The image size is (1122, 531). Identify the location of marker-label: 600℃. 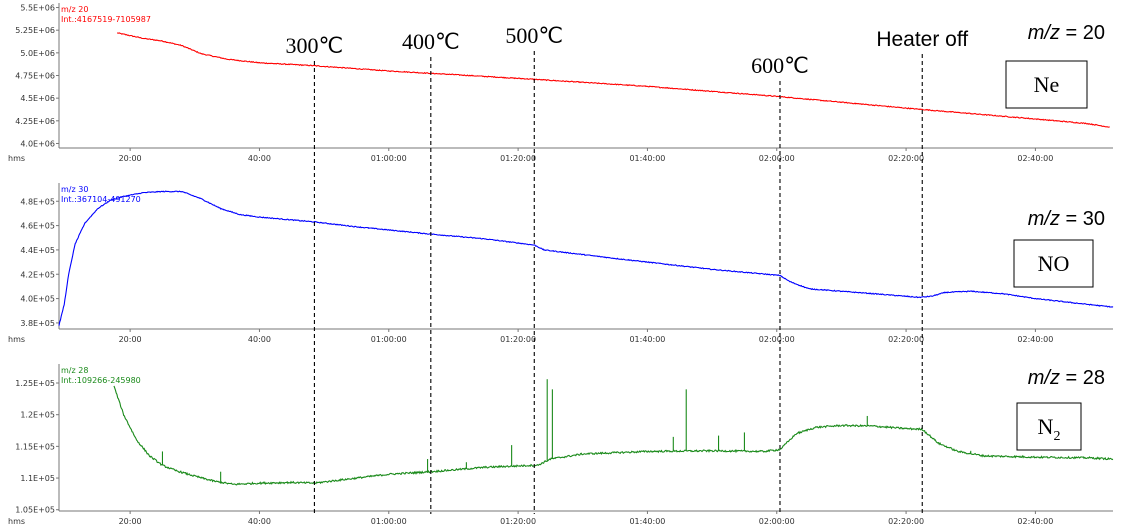
(780, 65).